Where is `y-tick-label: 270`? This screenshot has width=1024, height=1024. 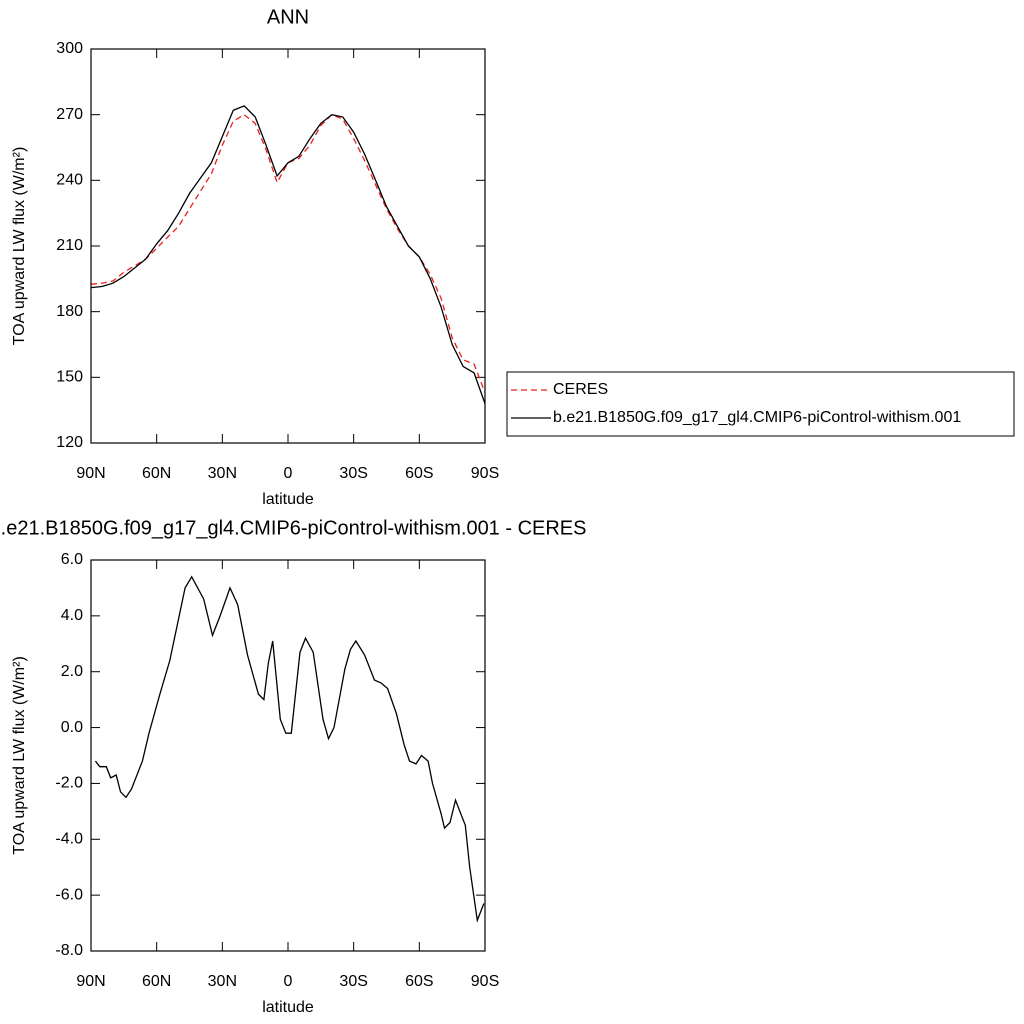
y-tick-label: 270 is located at coordinates (69, 114).